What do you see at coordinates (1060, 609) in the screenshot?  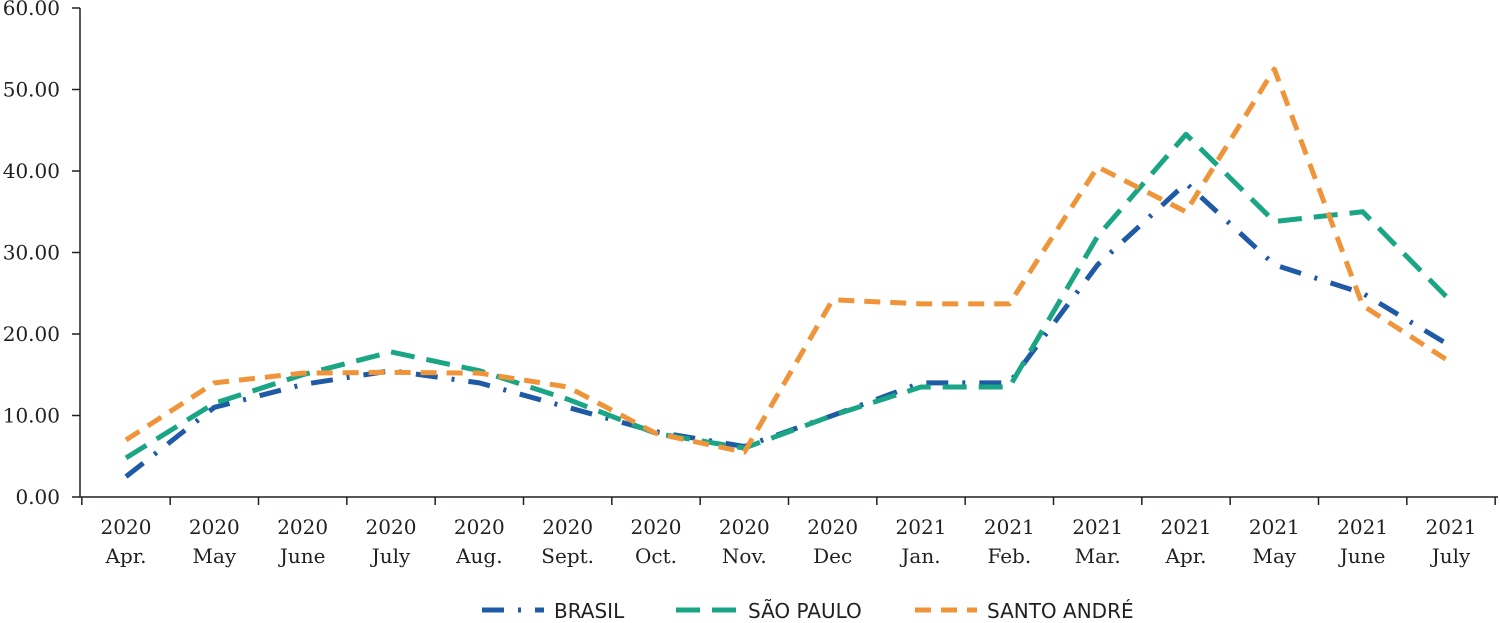 I see `legend-label: SANTO ANDRÉ` at bounding box center [1060, 609].